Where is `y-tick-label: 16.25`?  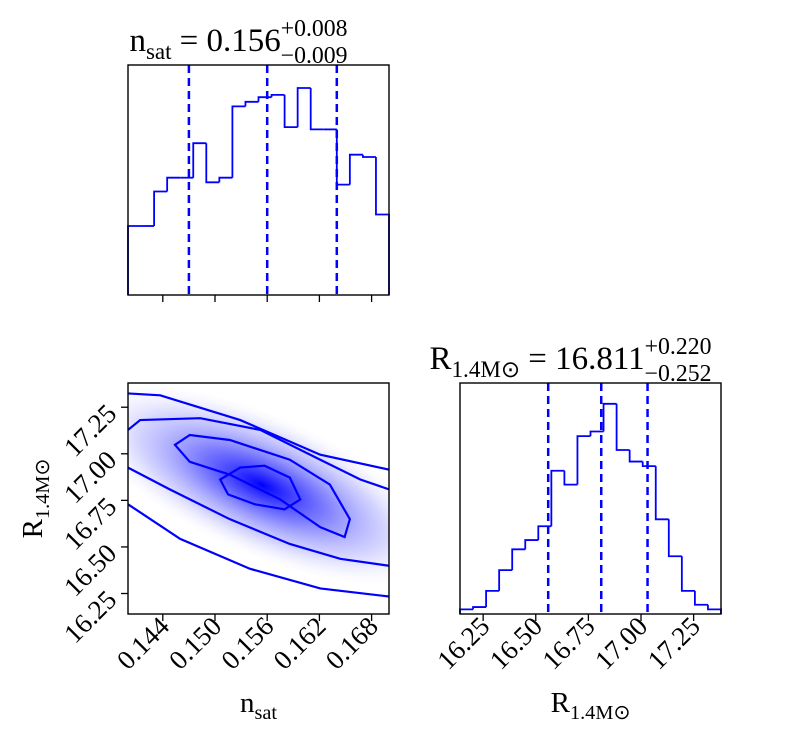
y-tick-label: 16.25 is located at coordinates (90, 617).